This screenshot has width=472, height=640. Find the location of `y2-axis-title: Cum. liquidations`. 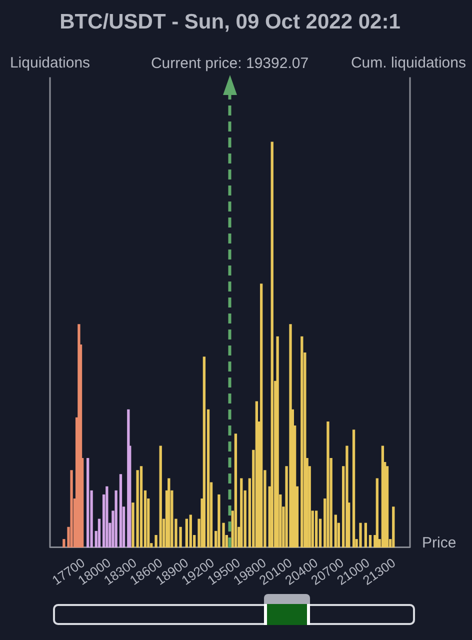

y2-axis-title: Cum. liquidations is located at coordinates (408, 63).